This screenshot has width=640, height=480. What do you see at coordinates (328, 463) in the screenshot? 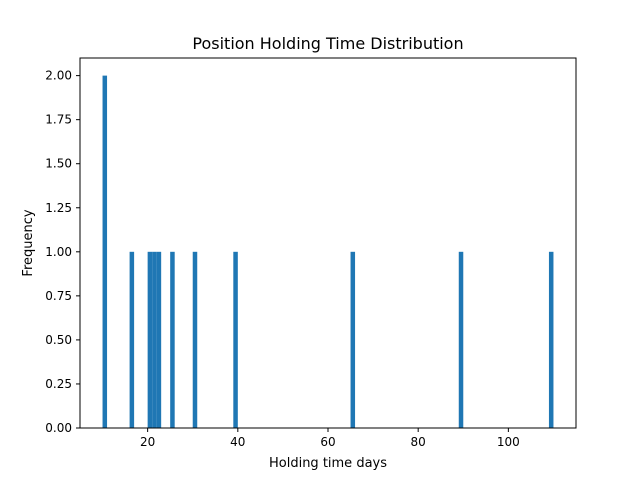
I see `x-axis-label: Holding time days` at bounding box center [328, 463].